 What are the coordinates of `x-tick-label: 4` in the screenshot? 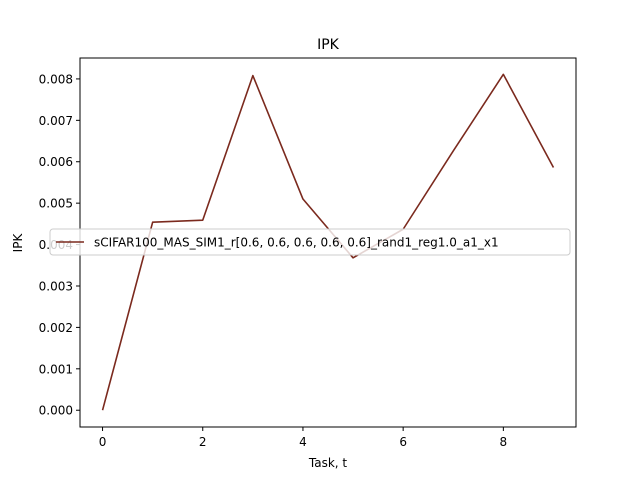 It's located at (303, 442).